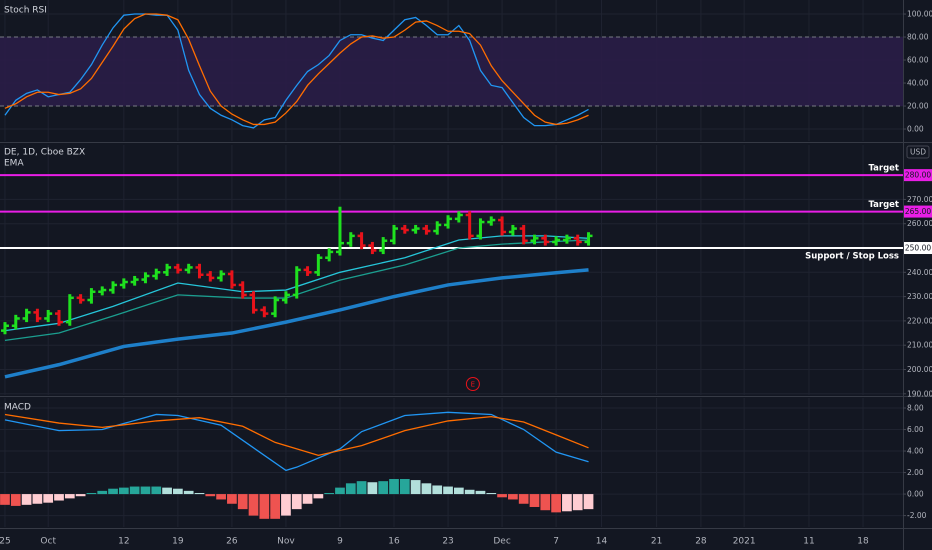 This screenshot has width=932, height=550. Describe the element at coordinates (919, 345) in the screenshot. I see `y-tick-label: 210.00` at that location.